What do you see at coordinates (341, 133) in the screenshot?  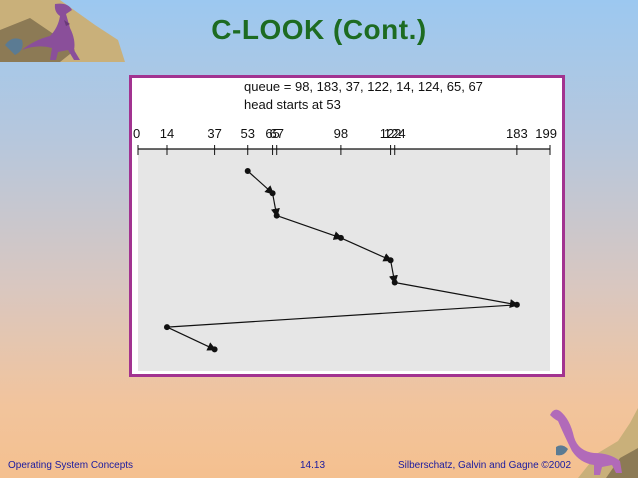 I see `tick-label-98: 98` at bounding box center [341, 133].